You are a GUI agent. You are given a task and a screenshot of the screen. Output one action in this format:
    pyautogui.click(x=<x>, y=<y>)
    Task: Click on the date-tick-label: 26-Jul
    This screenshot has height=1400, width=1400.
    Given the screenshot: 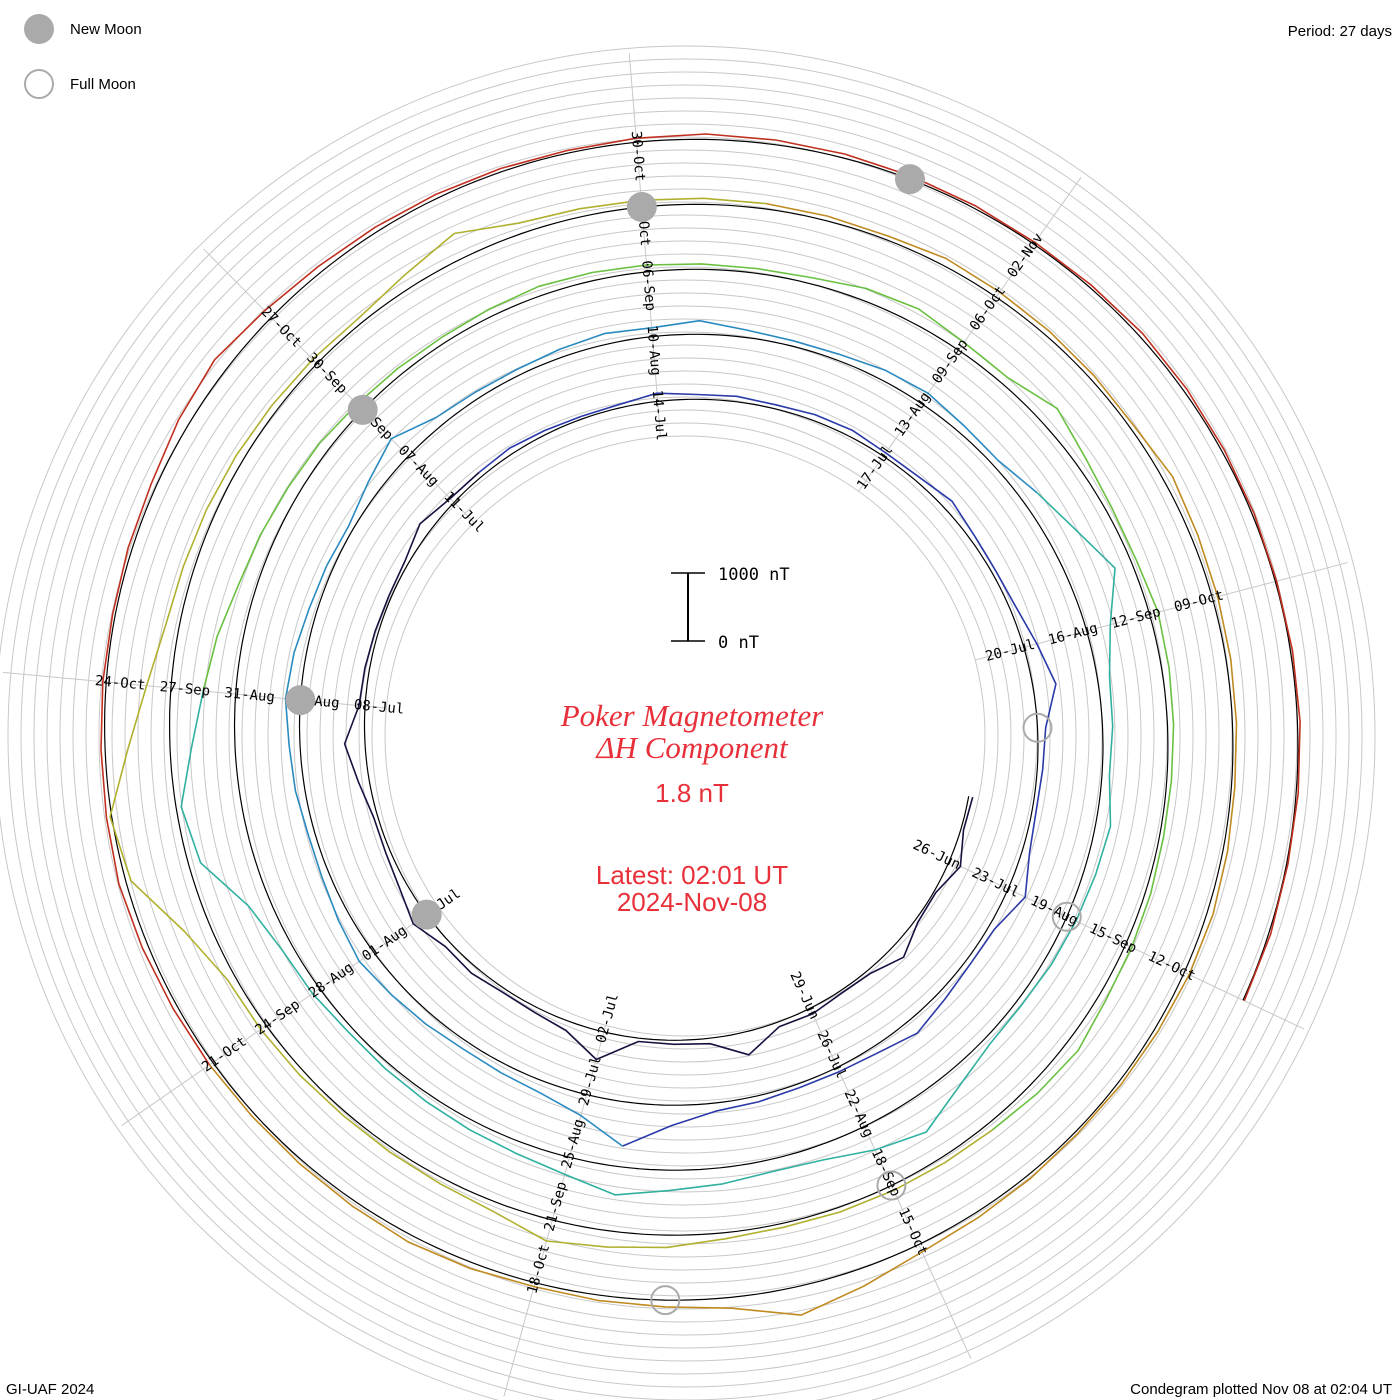 What is the action you would take?
    pyautogui.click(x=831, y=1054)
    